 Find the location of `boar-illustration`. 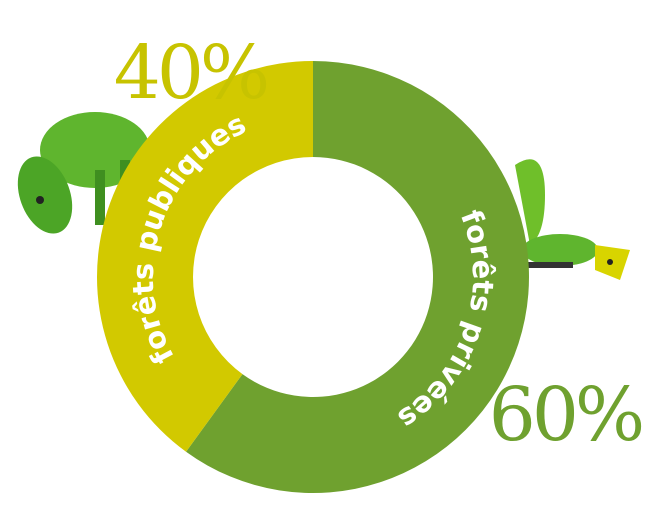

boar-illustration is located at coordinates (83, 173).